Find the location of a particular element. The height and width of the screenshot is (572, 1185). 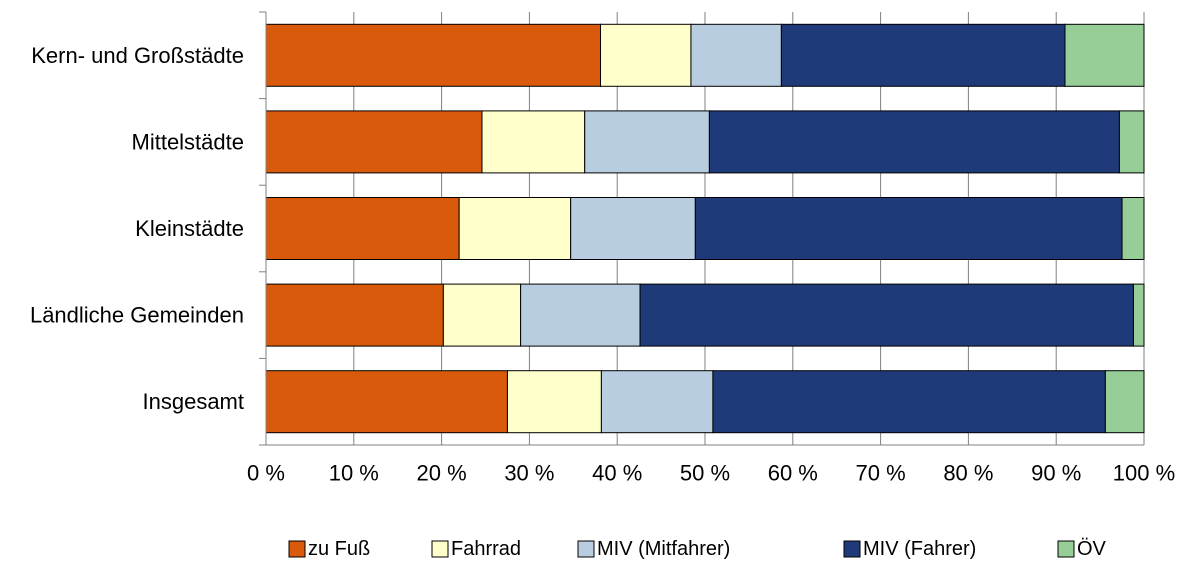

legend-label: ÖV is located at coordinates (1092, 549).